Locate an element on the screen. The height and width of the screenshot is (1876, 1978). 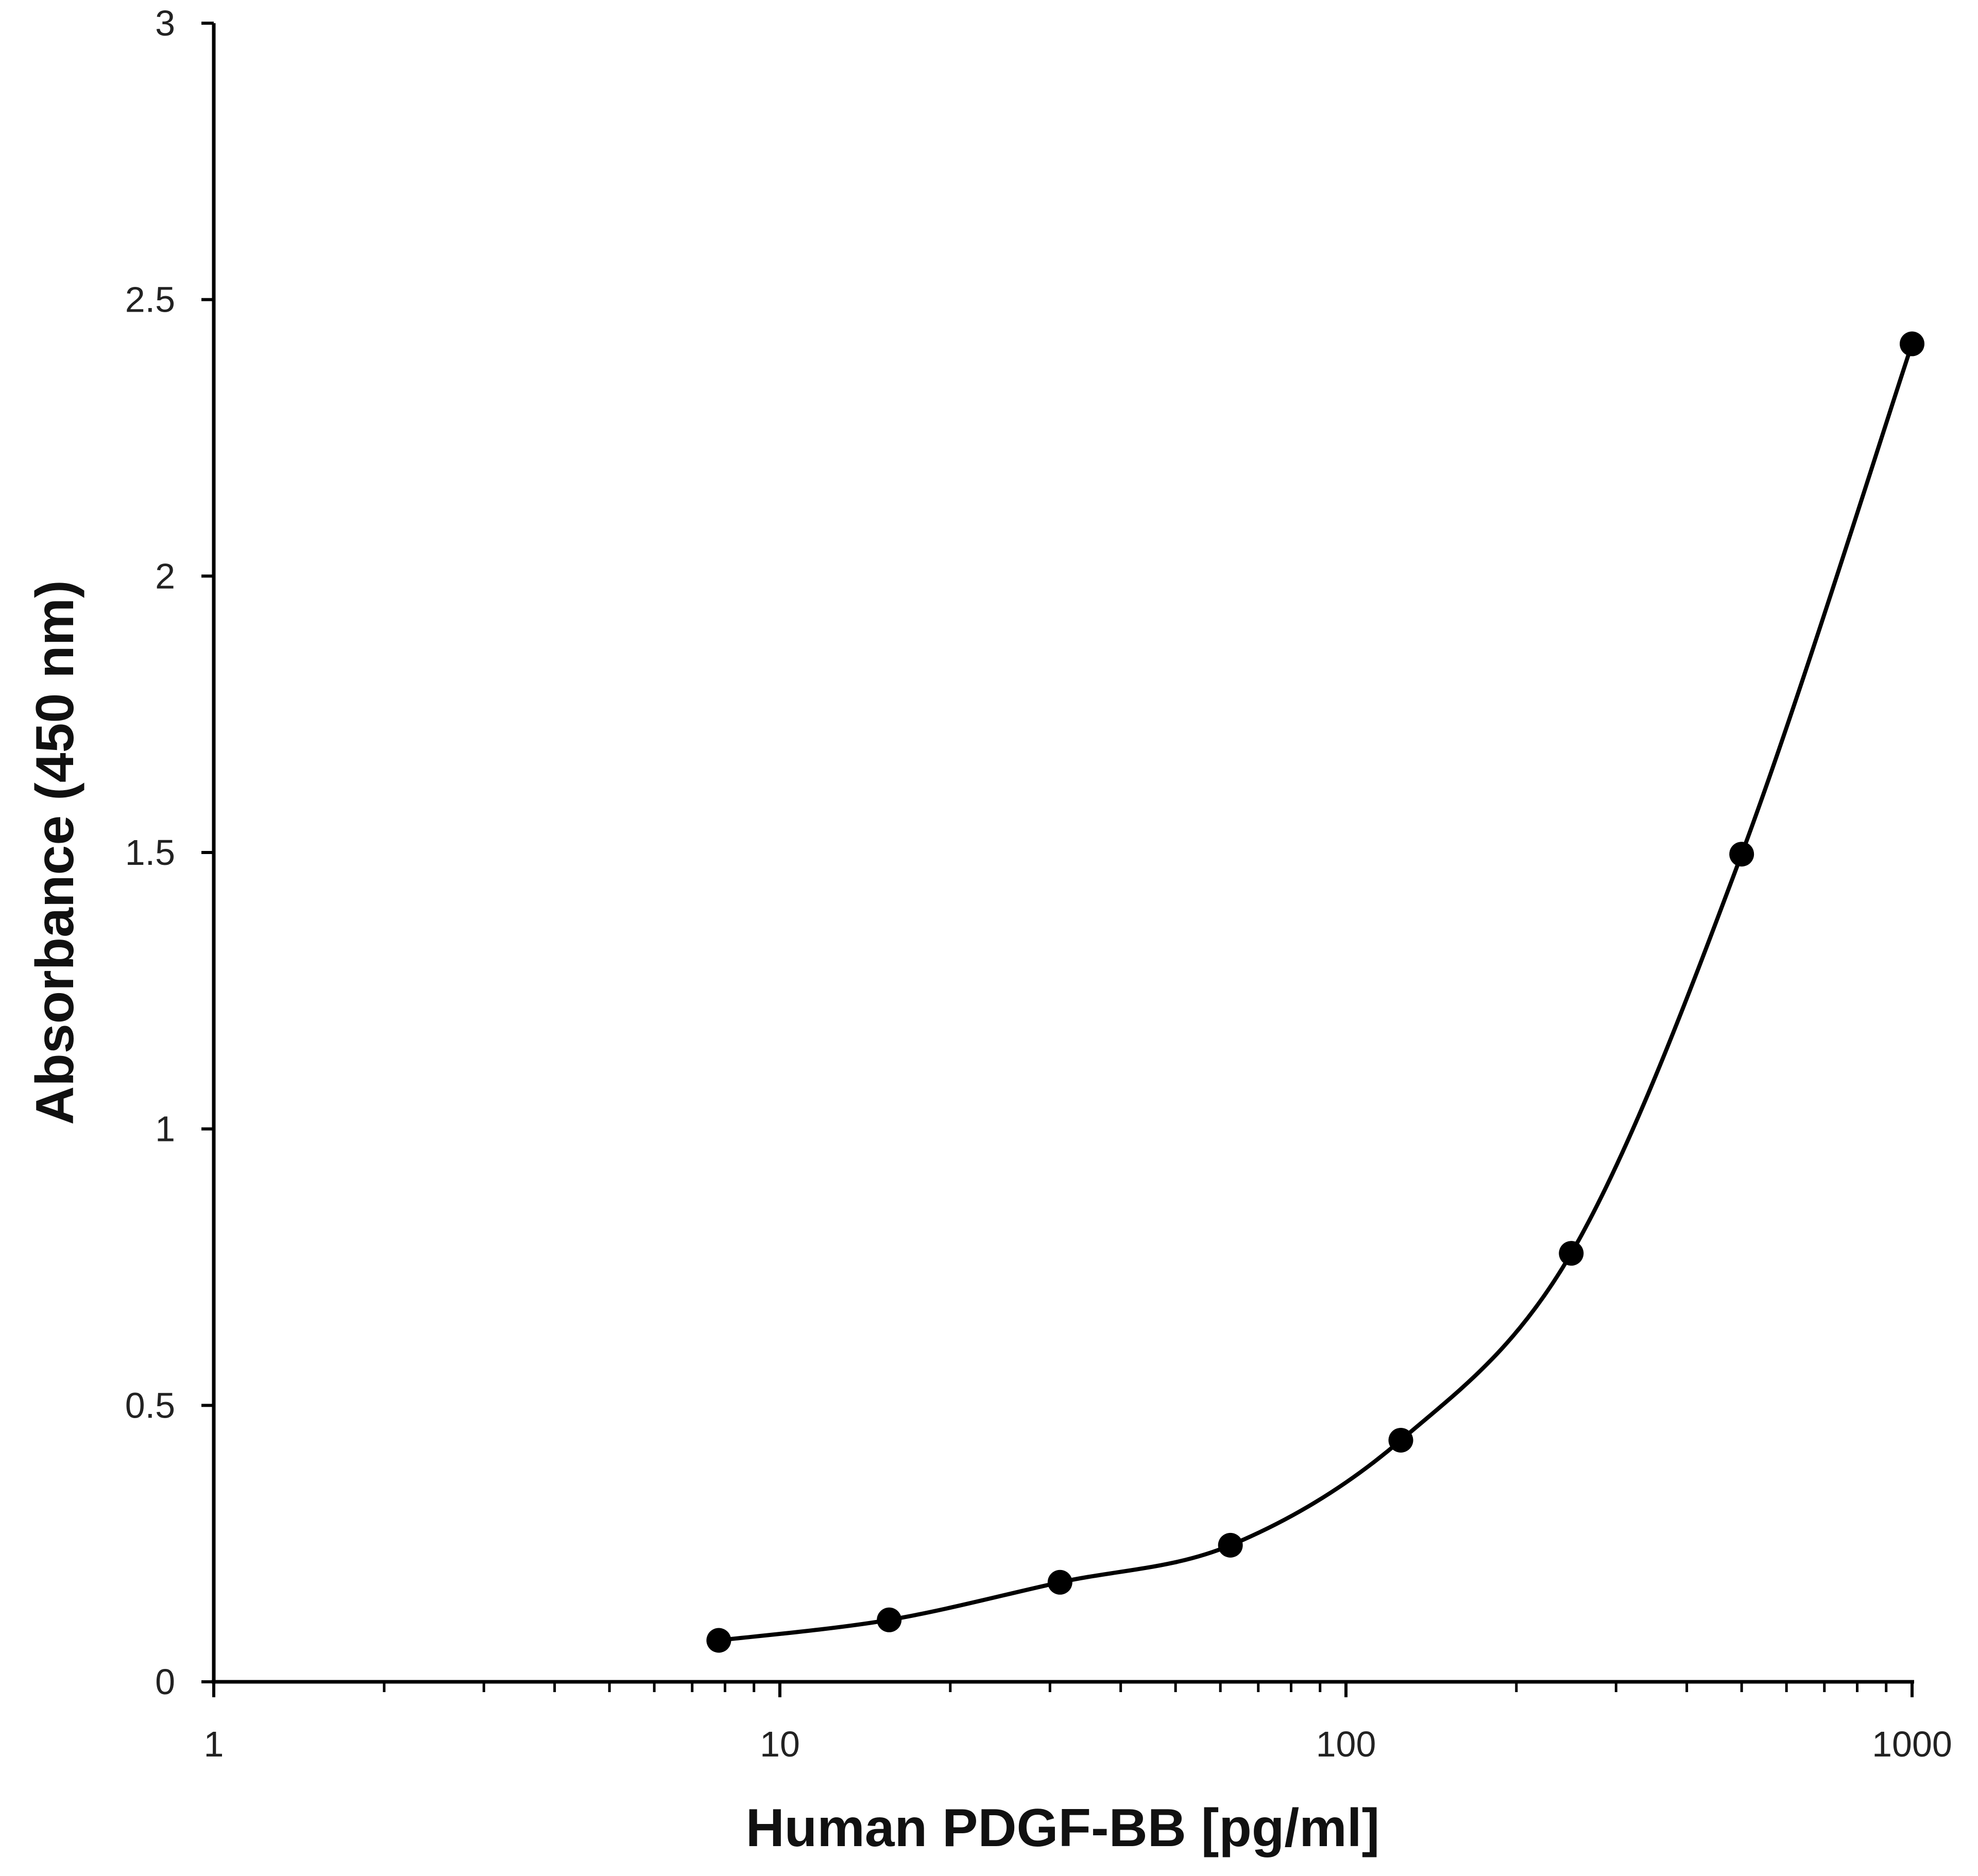
y-tick-label: 0.5 is located at coordinates (150, 1405).